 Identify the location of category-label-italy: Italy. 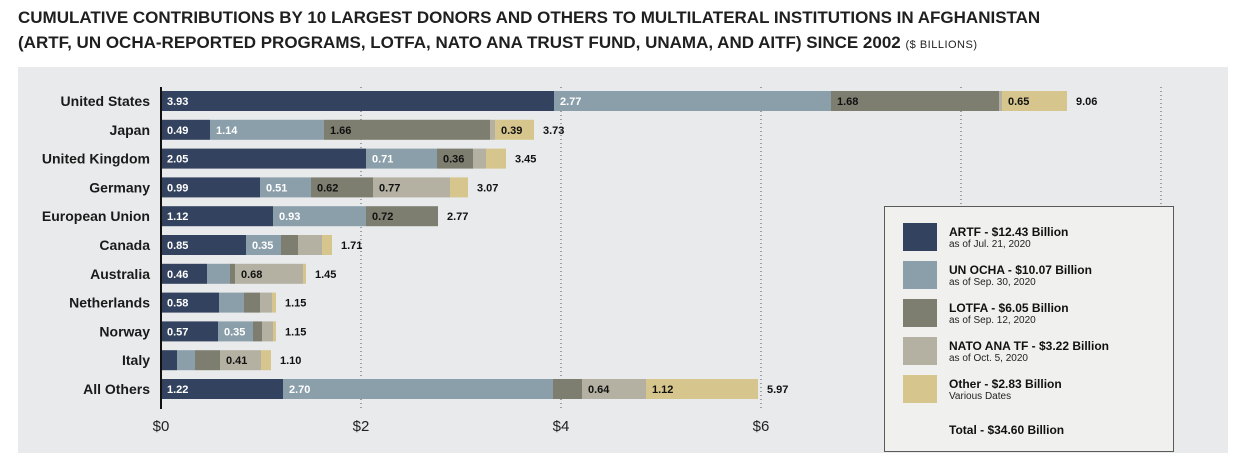
(136, 360).